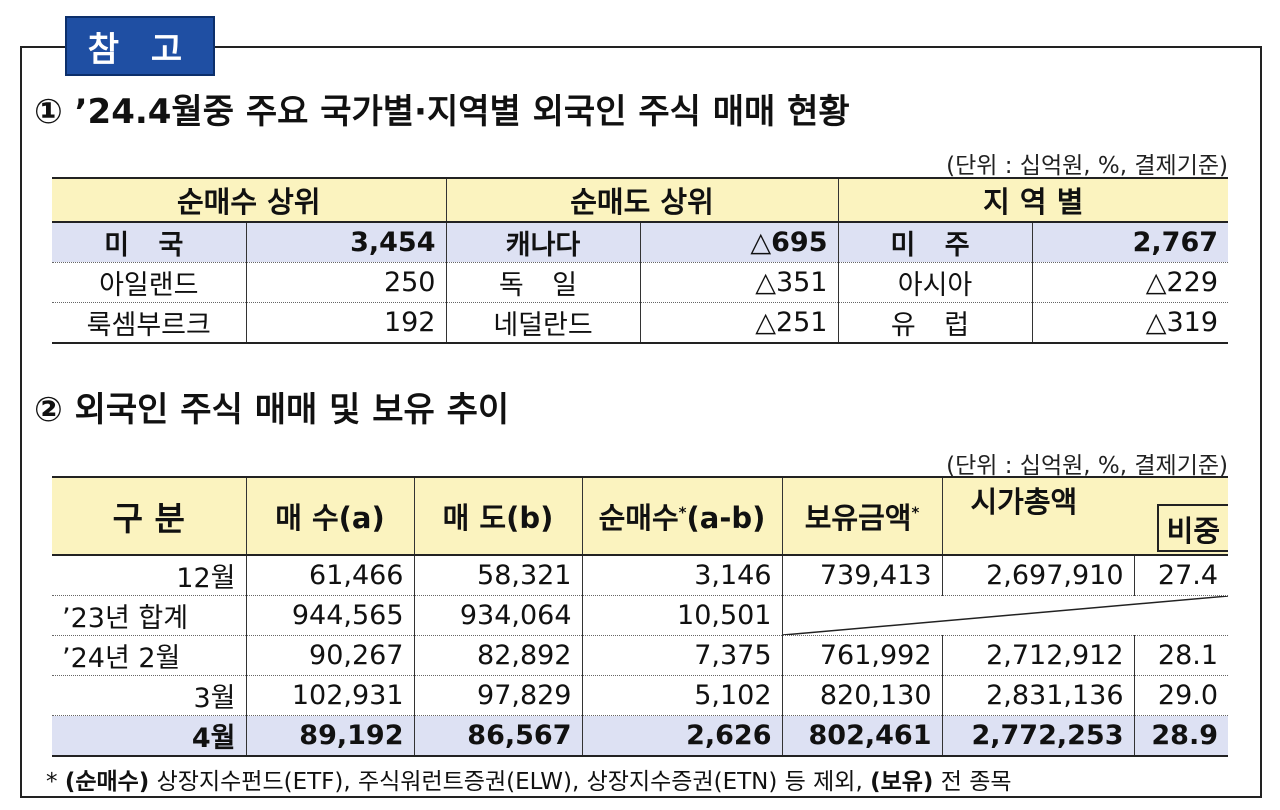  I want to click on table-row: ’23년 합계 944,565 934,064 10,501, so click(640, 615).